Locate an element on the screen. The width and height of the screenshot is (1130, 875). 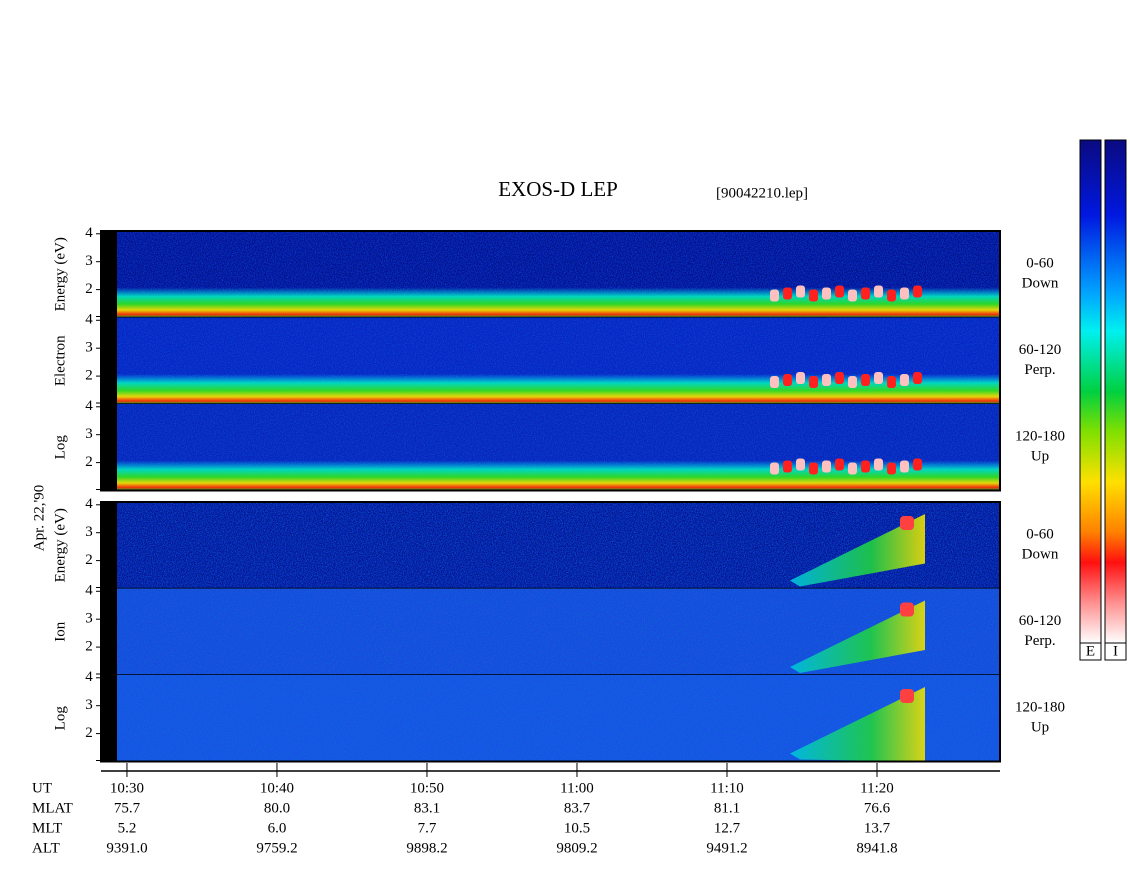
ephemeris-value: 8941.8 is located at coordinates (876, 848).